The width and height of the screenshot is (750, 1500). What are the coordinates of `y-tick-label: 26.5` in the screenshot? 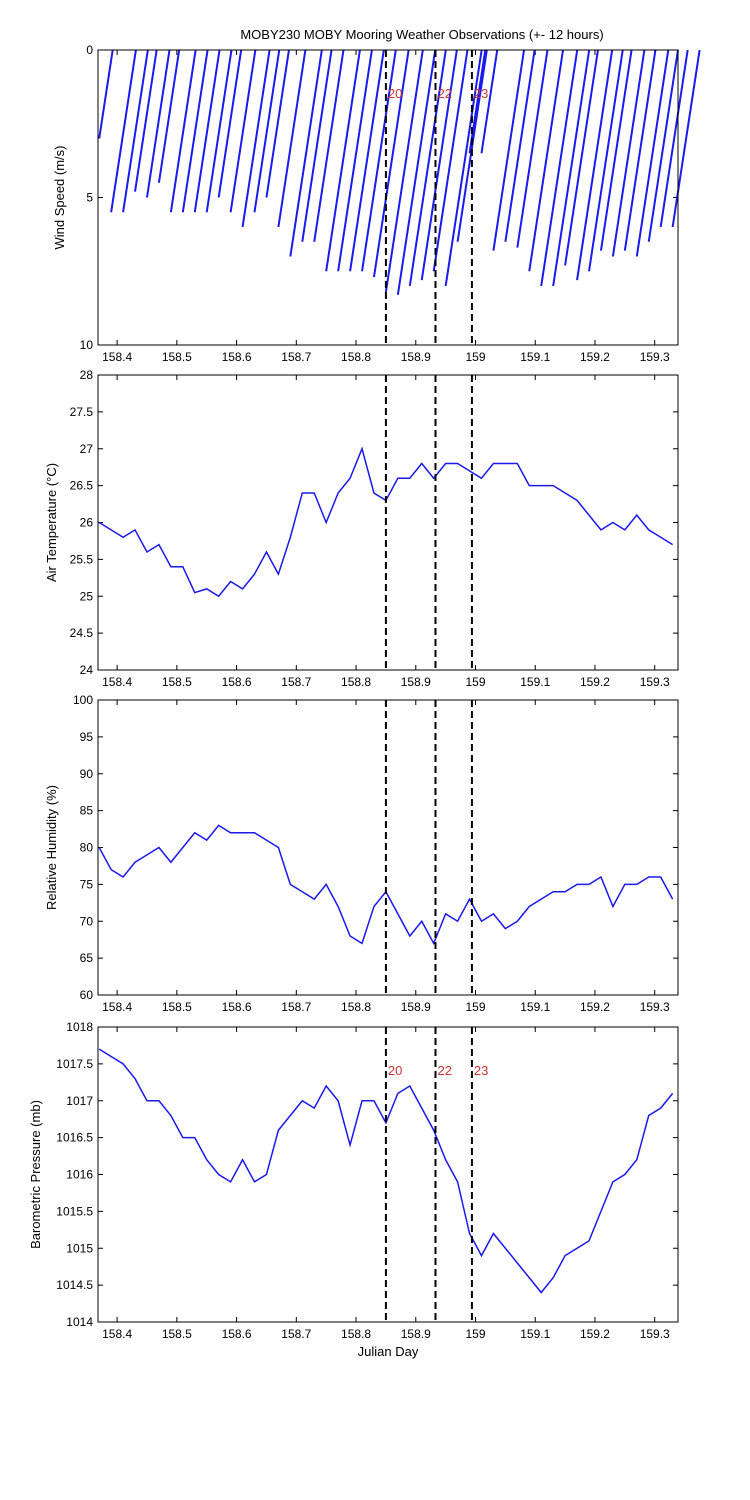 It's located at (82, 486).